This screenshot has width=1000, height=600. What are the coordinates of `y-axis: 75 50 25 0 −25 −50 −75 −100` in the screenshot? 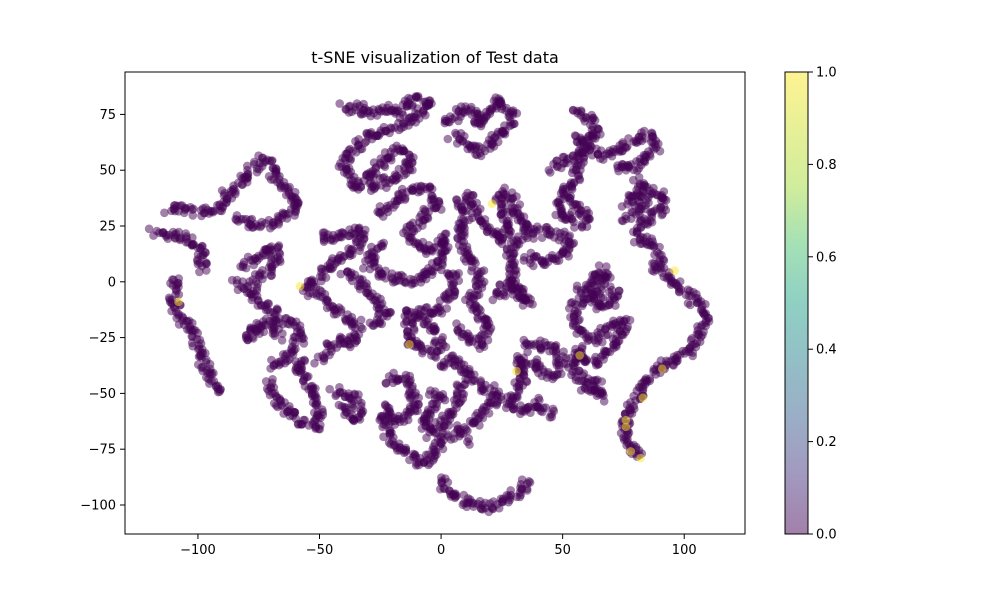 It's located at (102, 310).